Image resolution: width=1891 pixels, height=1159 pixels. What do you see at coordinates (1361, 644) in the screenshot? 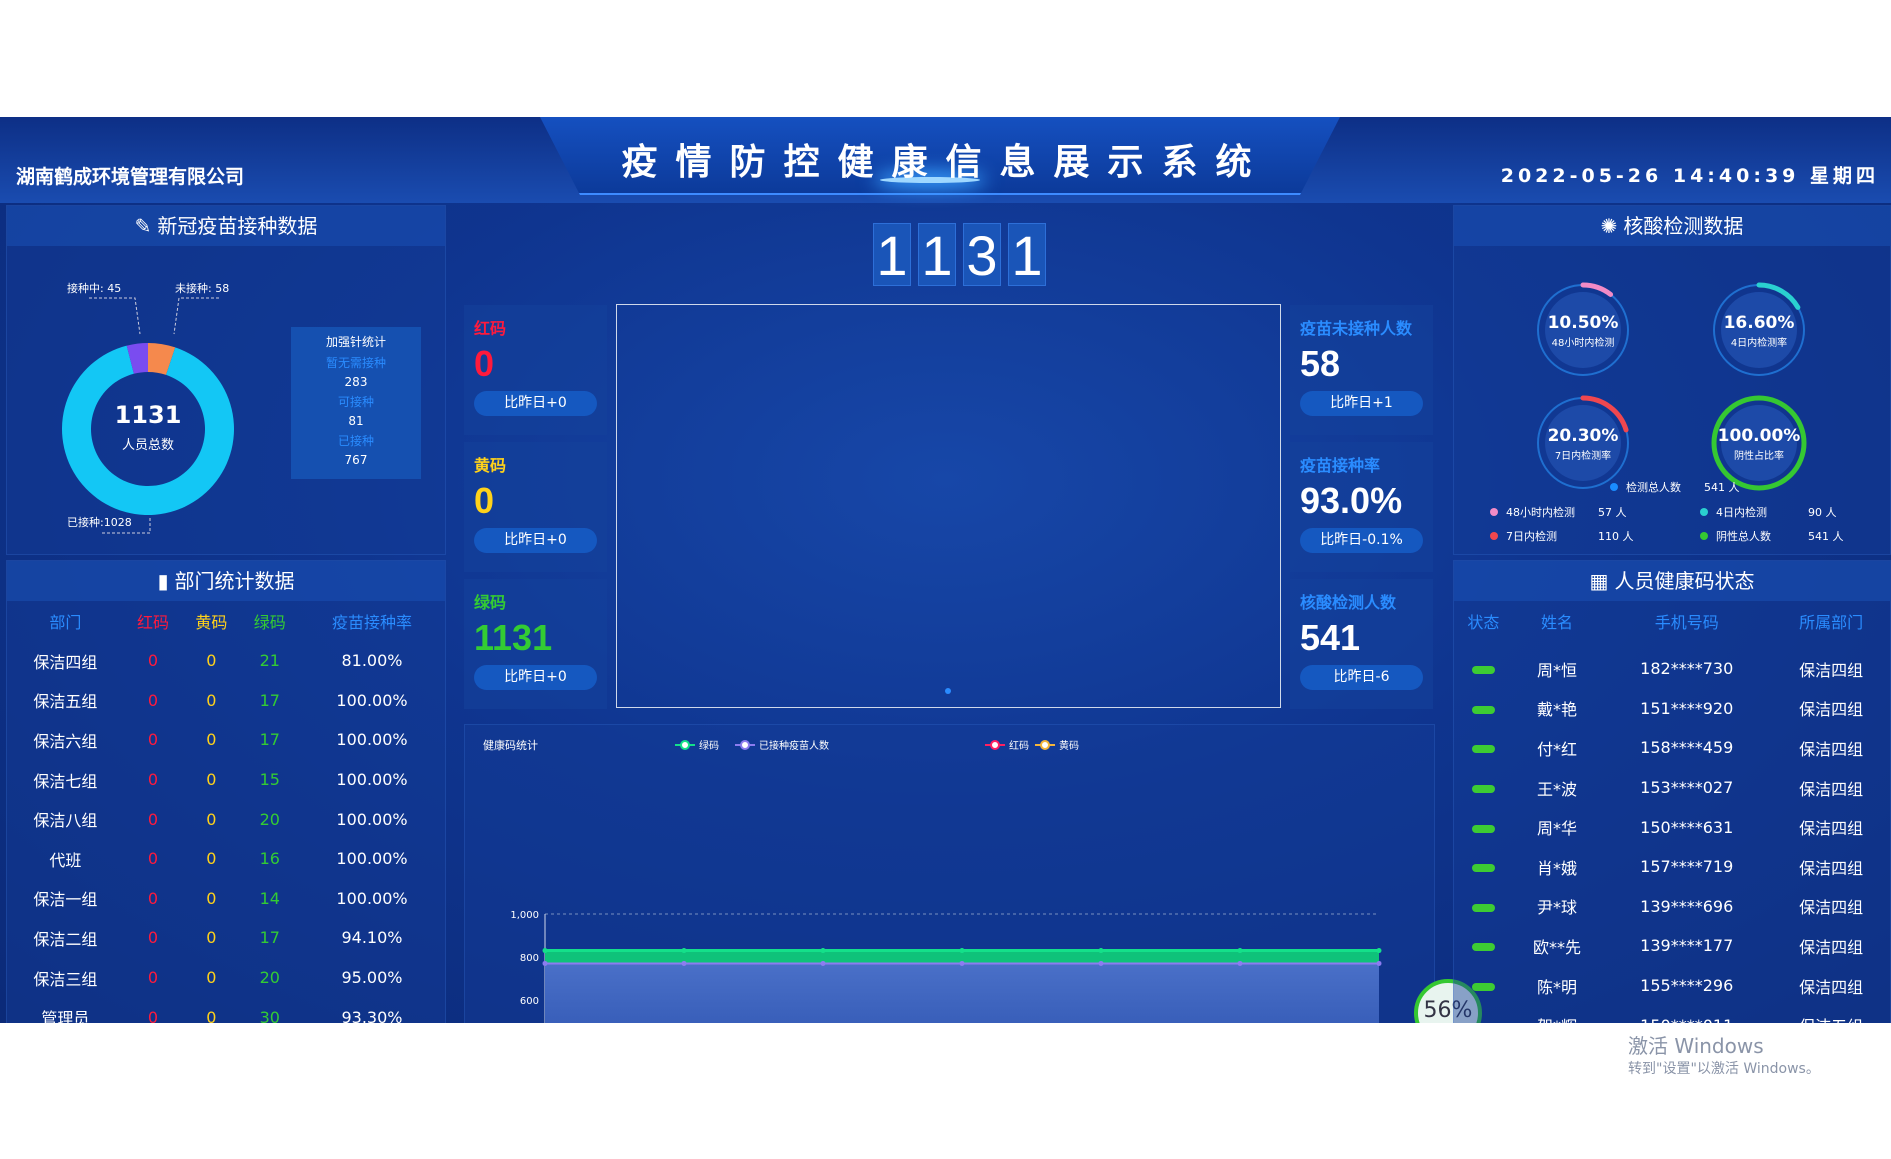
I see `stat-card: 核酸检测人数 541 比昨日-6` at bounding box center [1361, 644].